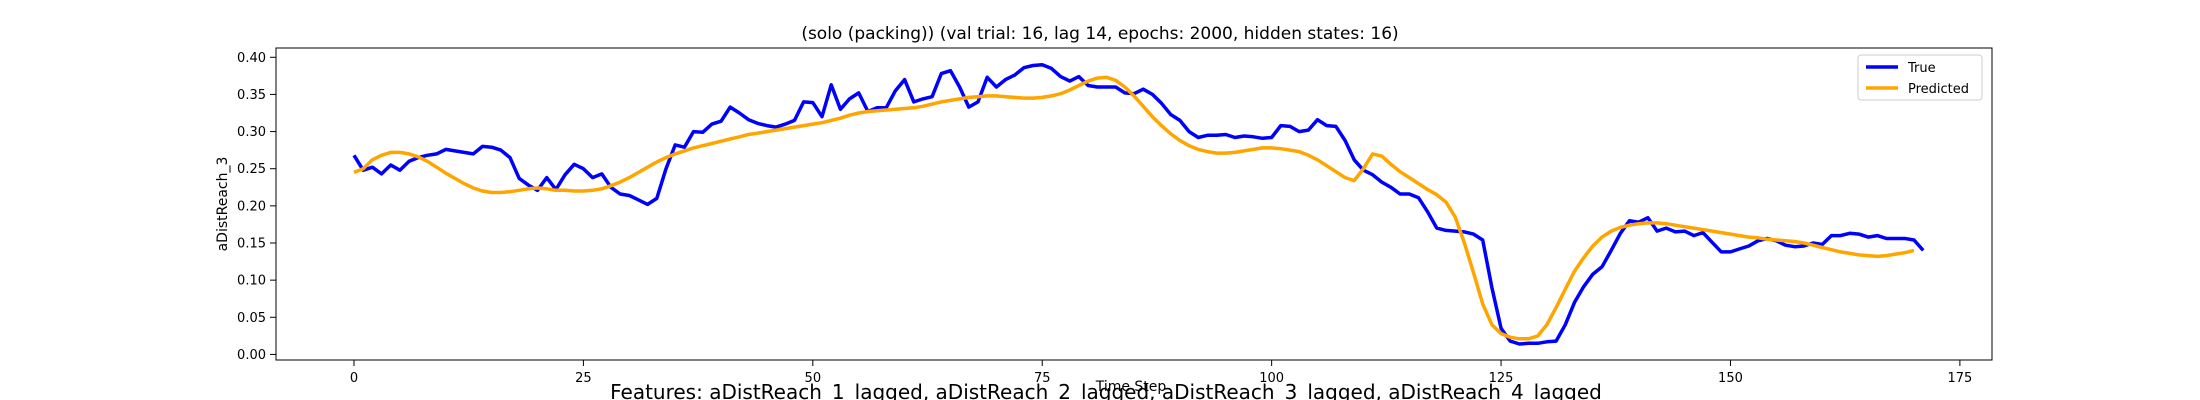 This screenshot has width=2200, height=400. Describe the element at coordinates (251, 169) in the screenshot. I see `y-tick-label: 0.25` at that location.